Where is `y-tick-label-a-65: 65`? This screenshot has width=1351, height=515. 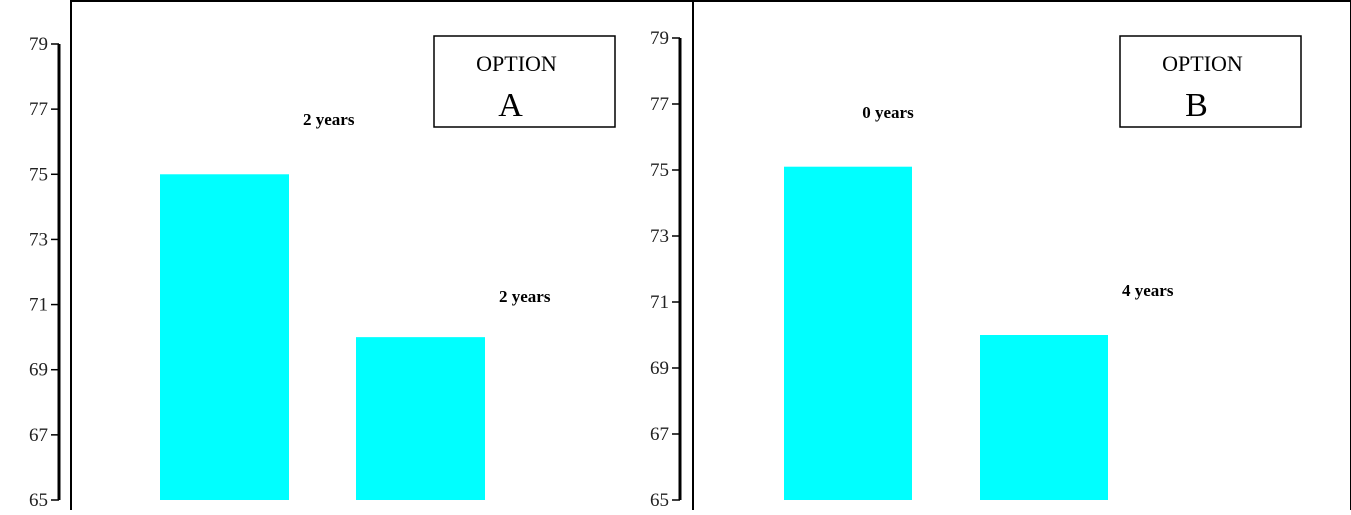
y-tick-label-a-65: 65 is located at coordinates (38, 500).